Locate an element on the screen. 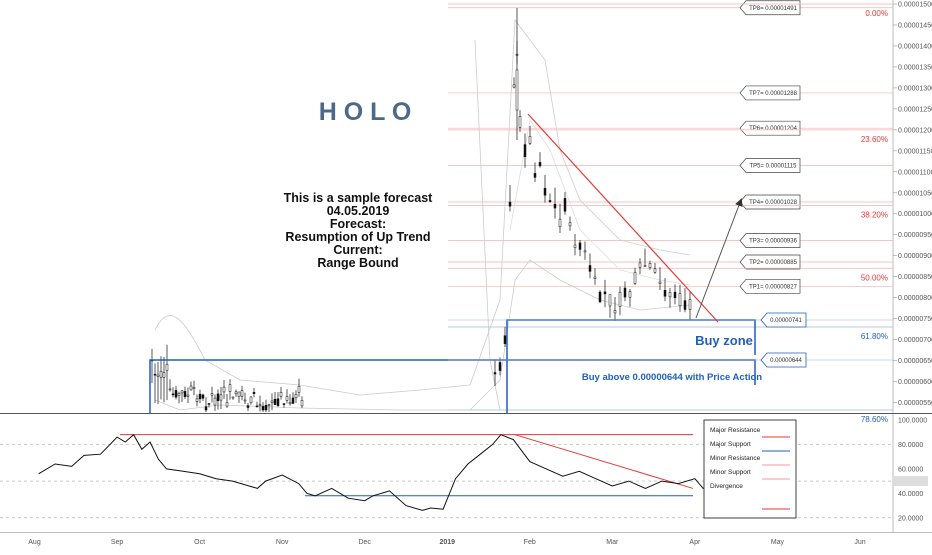 The height and width of the screenshot is (555, 932). osc-current-value is located at coordinates (911, 481).